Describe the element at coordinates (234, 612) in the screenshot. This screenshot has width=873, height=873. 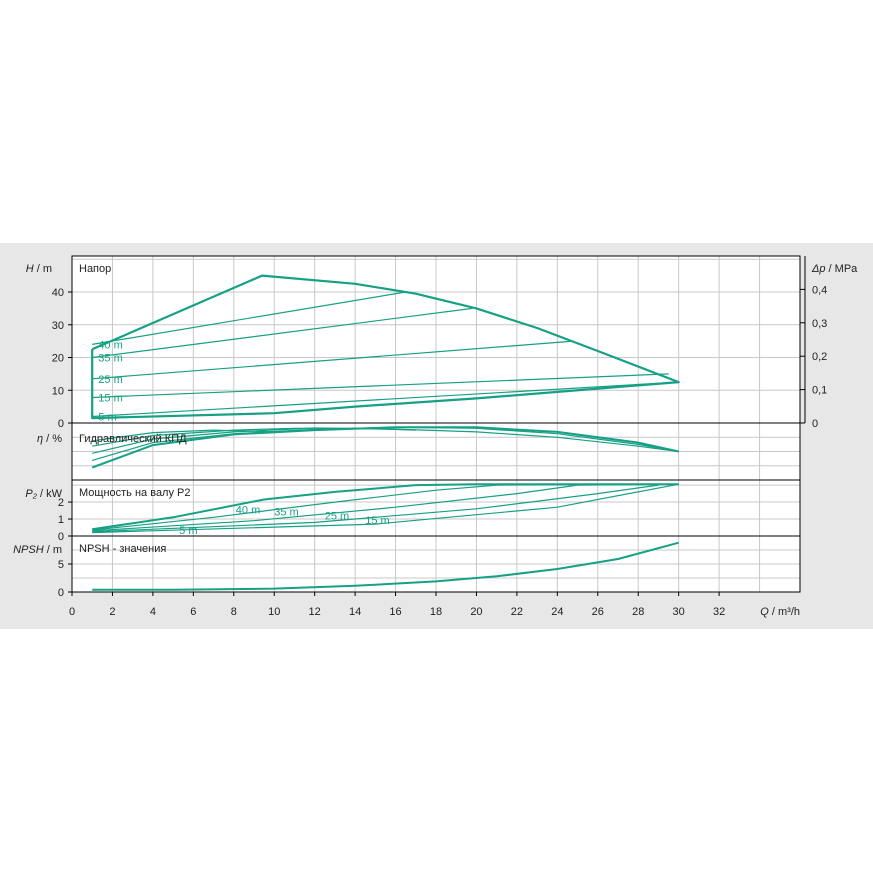
I see `x-tick-label: 8` at that location.